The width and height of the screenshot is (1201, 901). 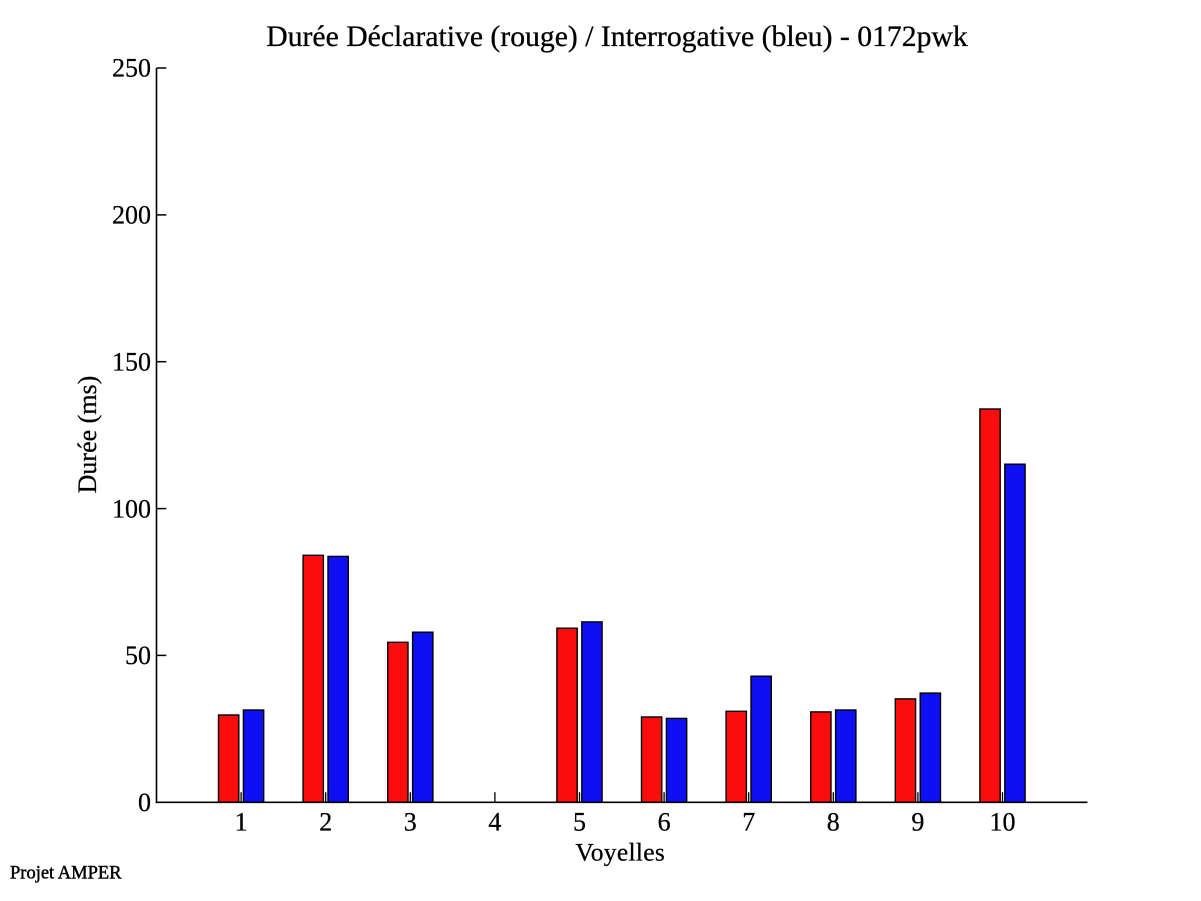 What do you see at coordinates (1003, 822) in the screenshot?
I see `svg-text: 10` at bounding box center [1003, 822].